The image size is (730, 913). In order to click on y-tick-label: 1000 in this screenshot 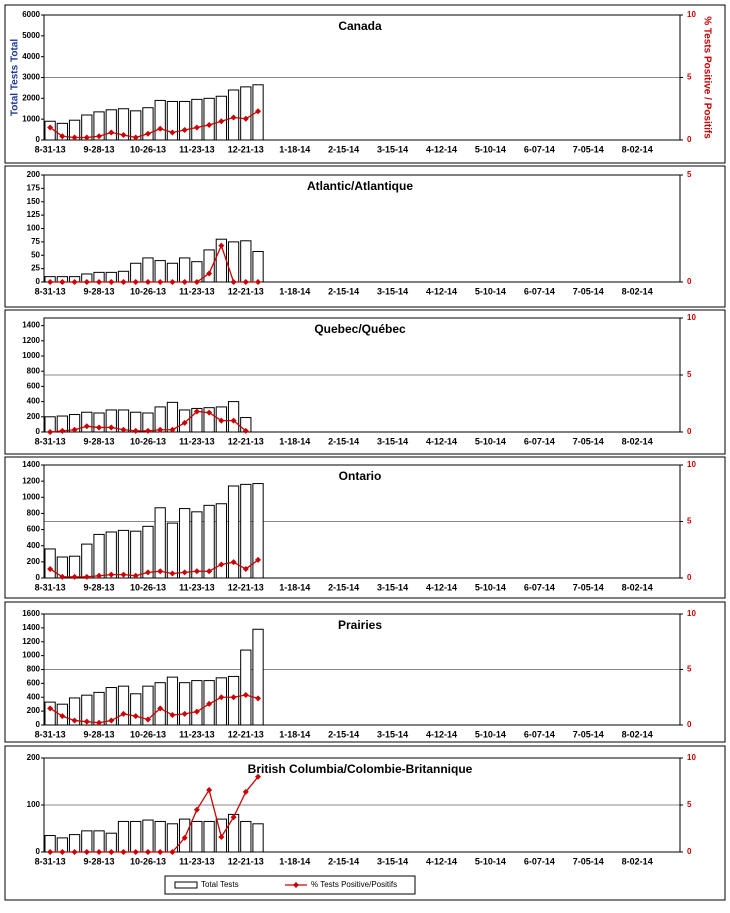, I will do `click(31, 118)`.